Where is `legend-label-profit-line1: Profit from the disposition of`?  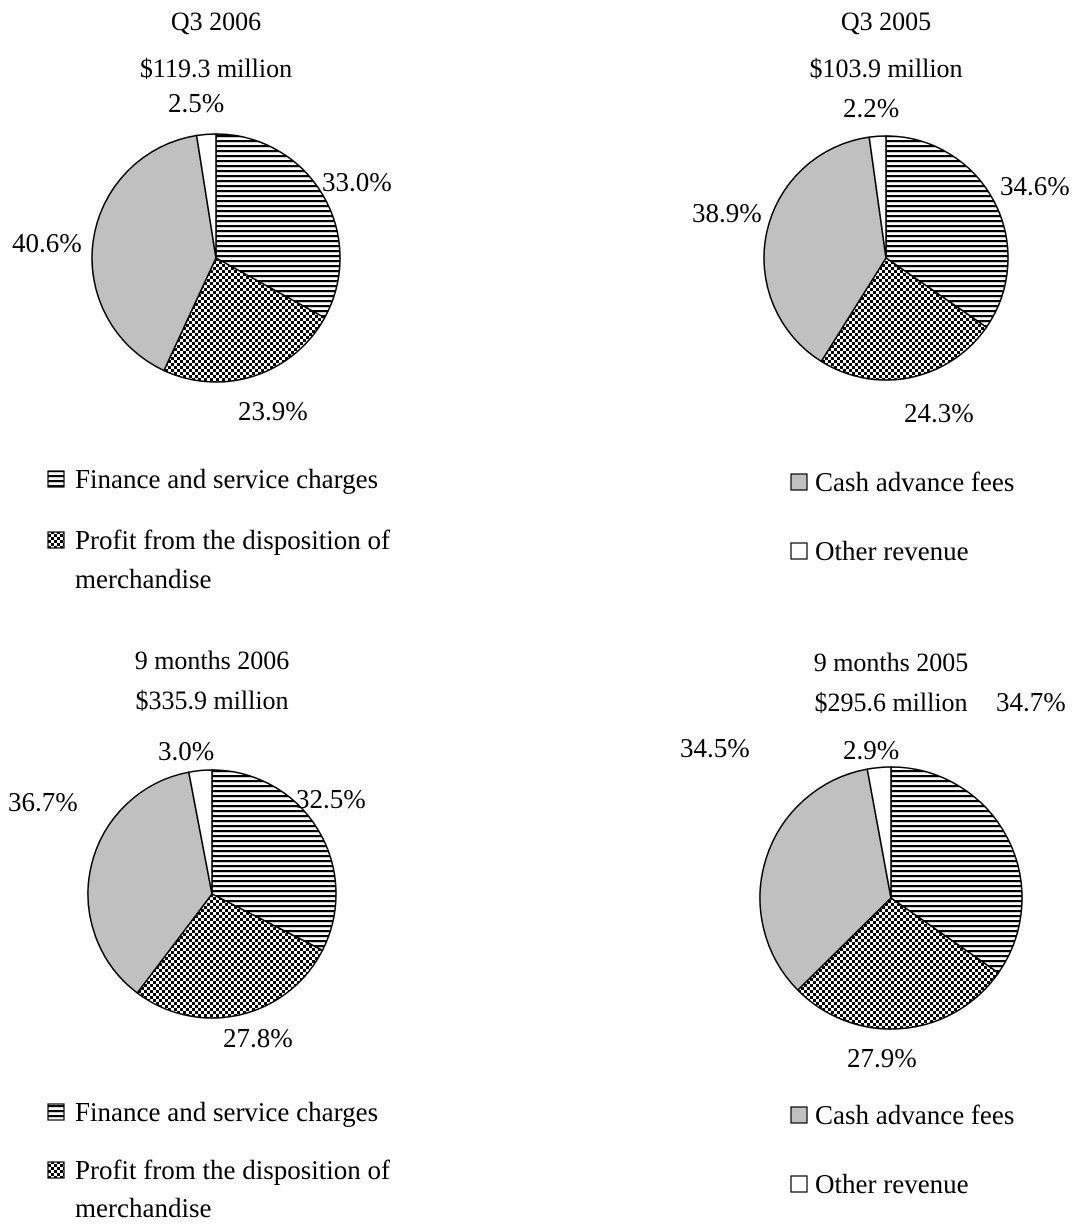 legend-label-profit-line1: Profit from the disposition of is located at coordinates (232, 540).